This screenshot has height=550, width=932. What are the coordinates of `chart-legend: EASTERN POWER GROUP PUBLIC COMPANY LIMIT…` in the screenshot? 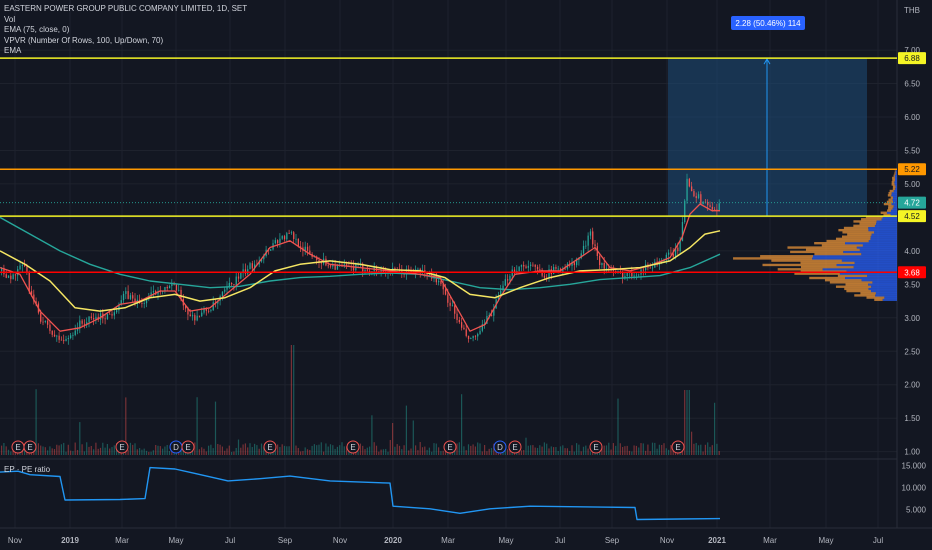 It's located at (125, 30).